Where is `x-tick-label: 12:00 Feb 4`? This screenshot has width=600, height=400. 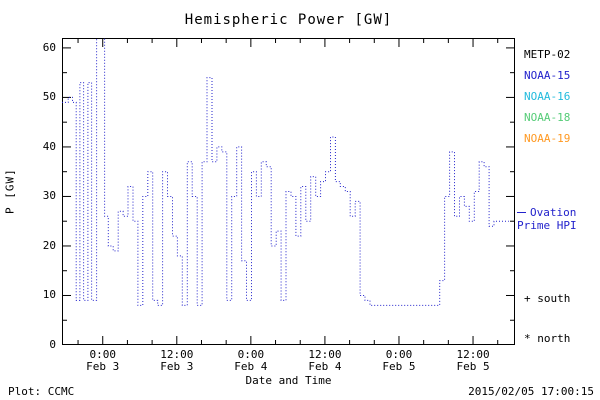 x-tick-label: 12:00 Feb 4 is located at coordinates (325, 361).